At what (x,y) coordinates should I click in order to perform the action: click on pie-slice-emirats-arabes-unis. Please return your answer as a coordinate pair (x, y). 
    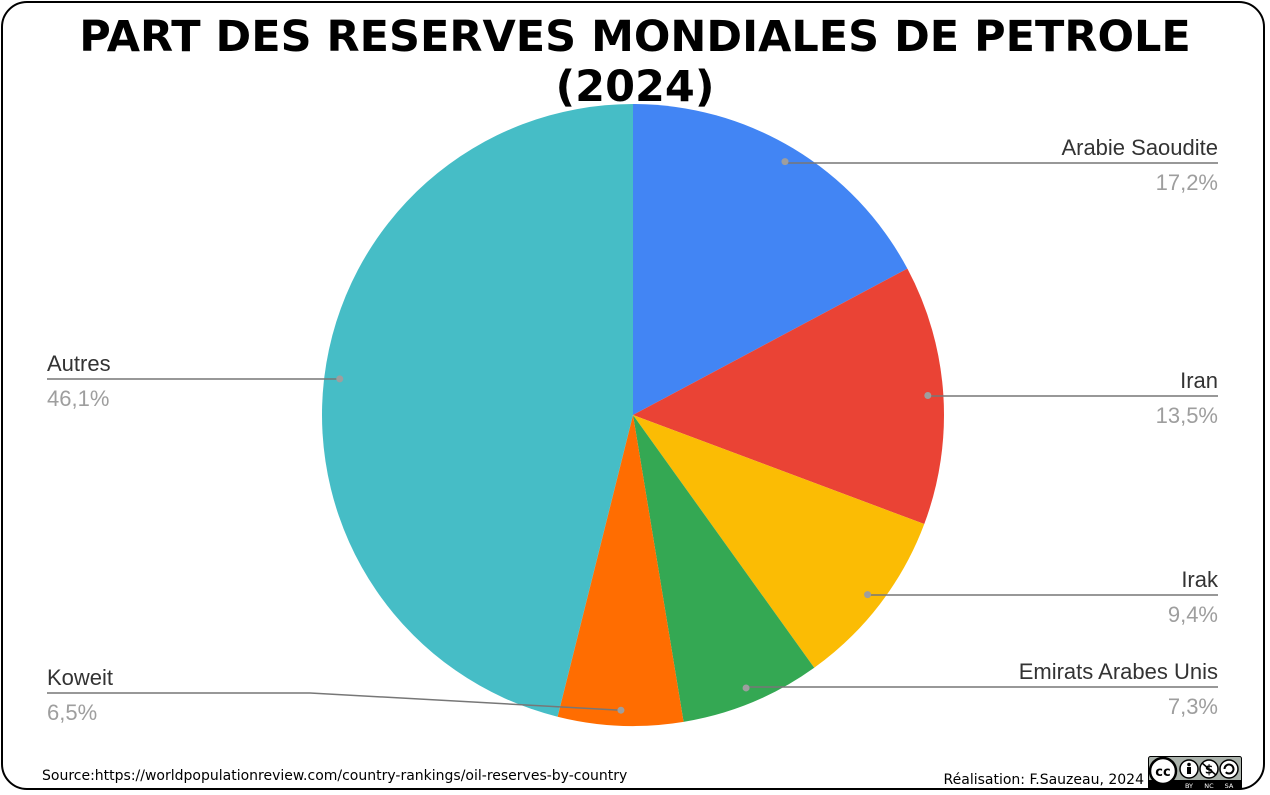
    Looking at the image, I should click on (724, 568).